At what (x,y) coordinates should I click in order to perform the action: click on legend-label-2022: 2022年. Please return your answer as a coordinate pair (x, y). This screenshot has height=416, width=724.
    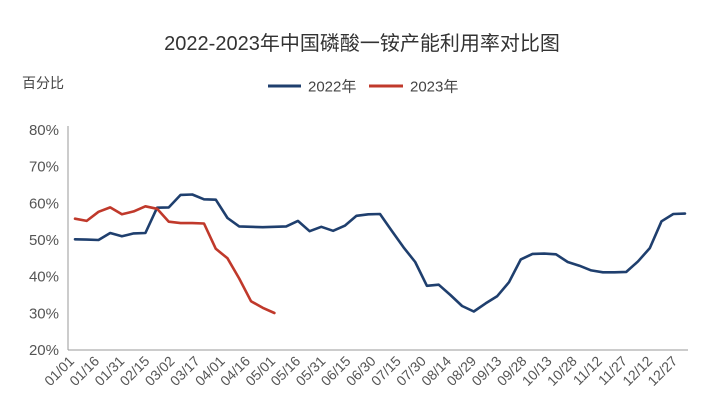
    Looking at the image, I should click on (332, 87).